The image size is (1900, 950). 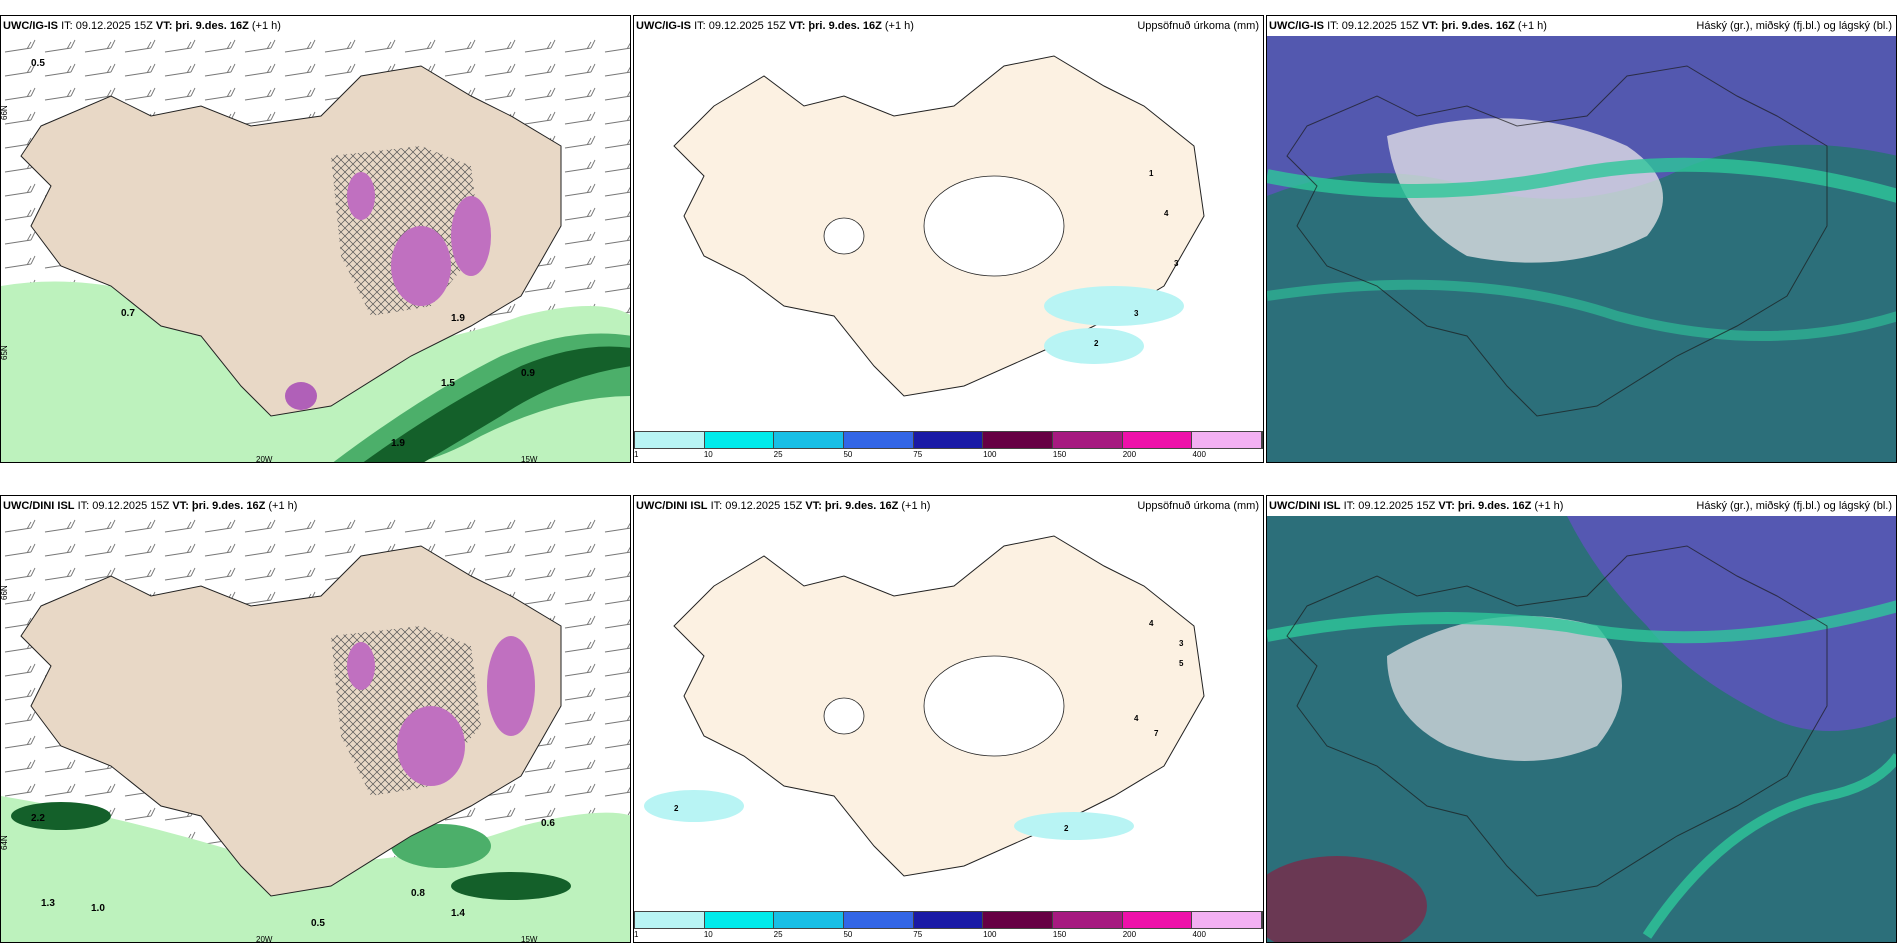 I want to click on high-cloud-area, so click(x=1731, y=623).